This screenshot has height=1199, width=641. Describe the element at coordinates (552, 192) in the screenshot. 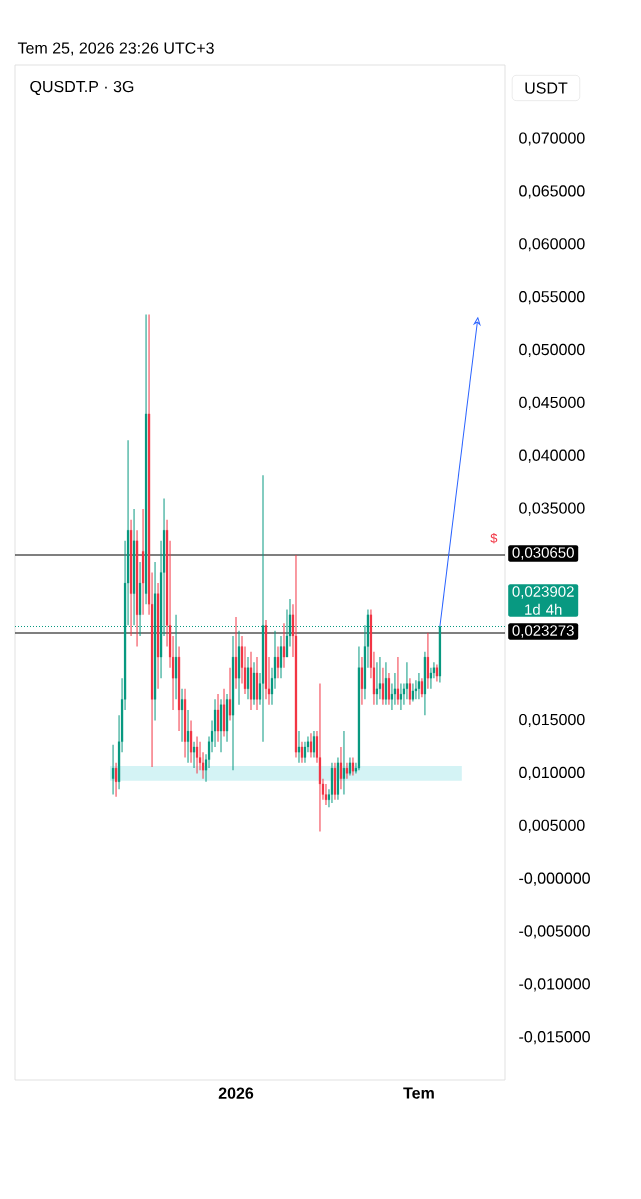

I see `y-tick-label: 0,065000` at that location.